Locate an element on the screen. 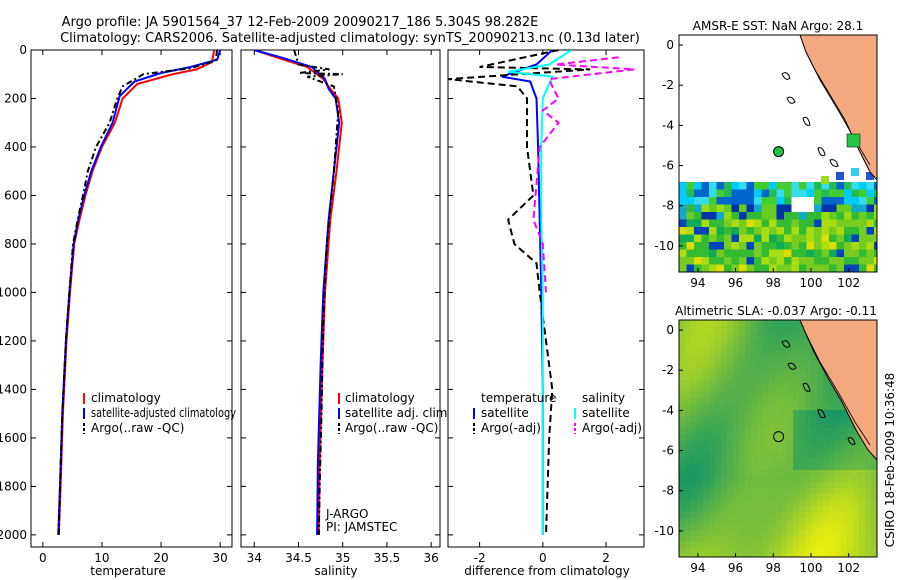 Image resolution: width=900 pixels, height=580 pixels. series-line-salinity-argo-adj- is located at coordinates (583, 174).